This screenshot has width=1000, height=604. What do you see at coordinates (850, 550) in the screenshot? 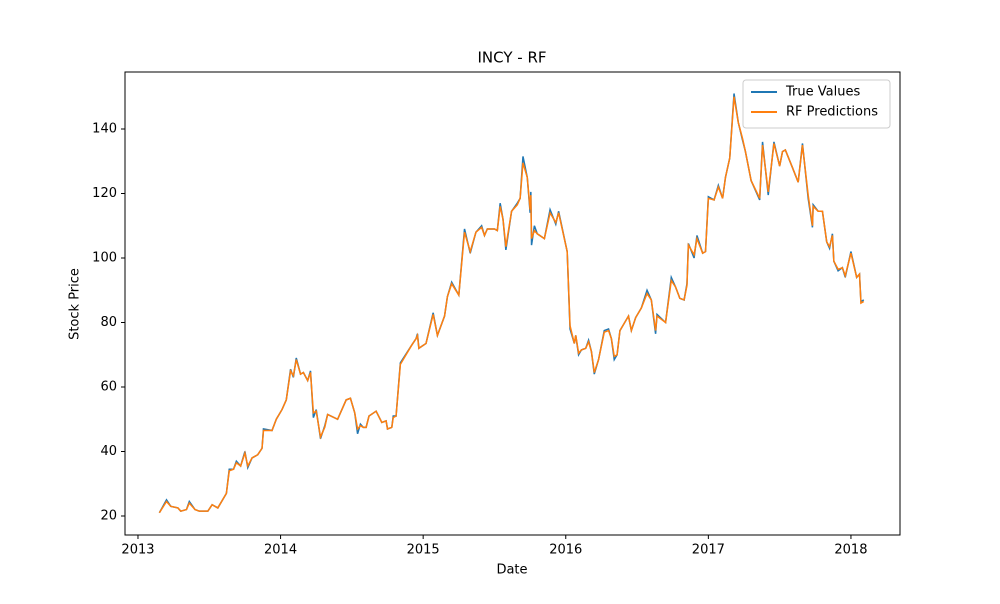
I see `x-tick-label: 2018` at bounding box center [850, 550].